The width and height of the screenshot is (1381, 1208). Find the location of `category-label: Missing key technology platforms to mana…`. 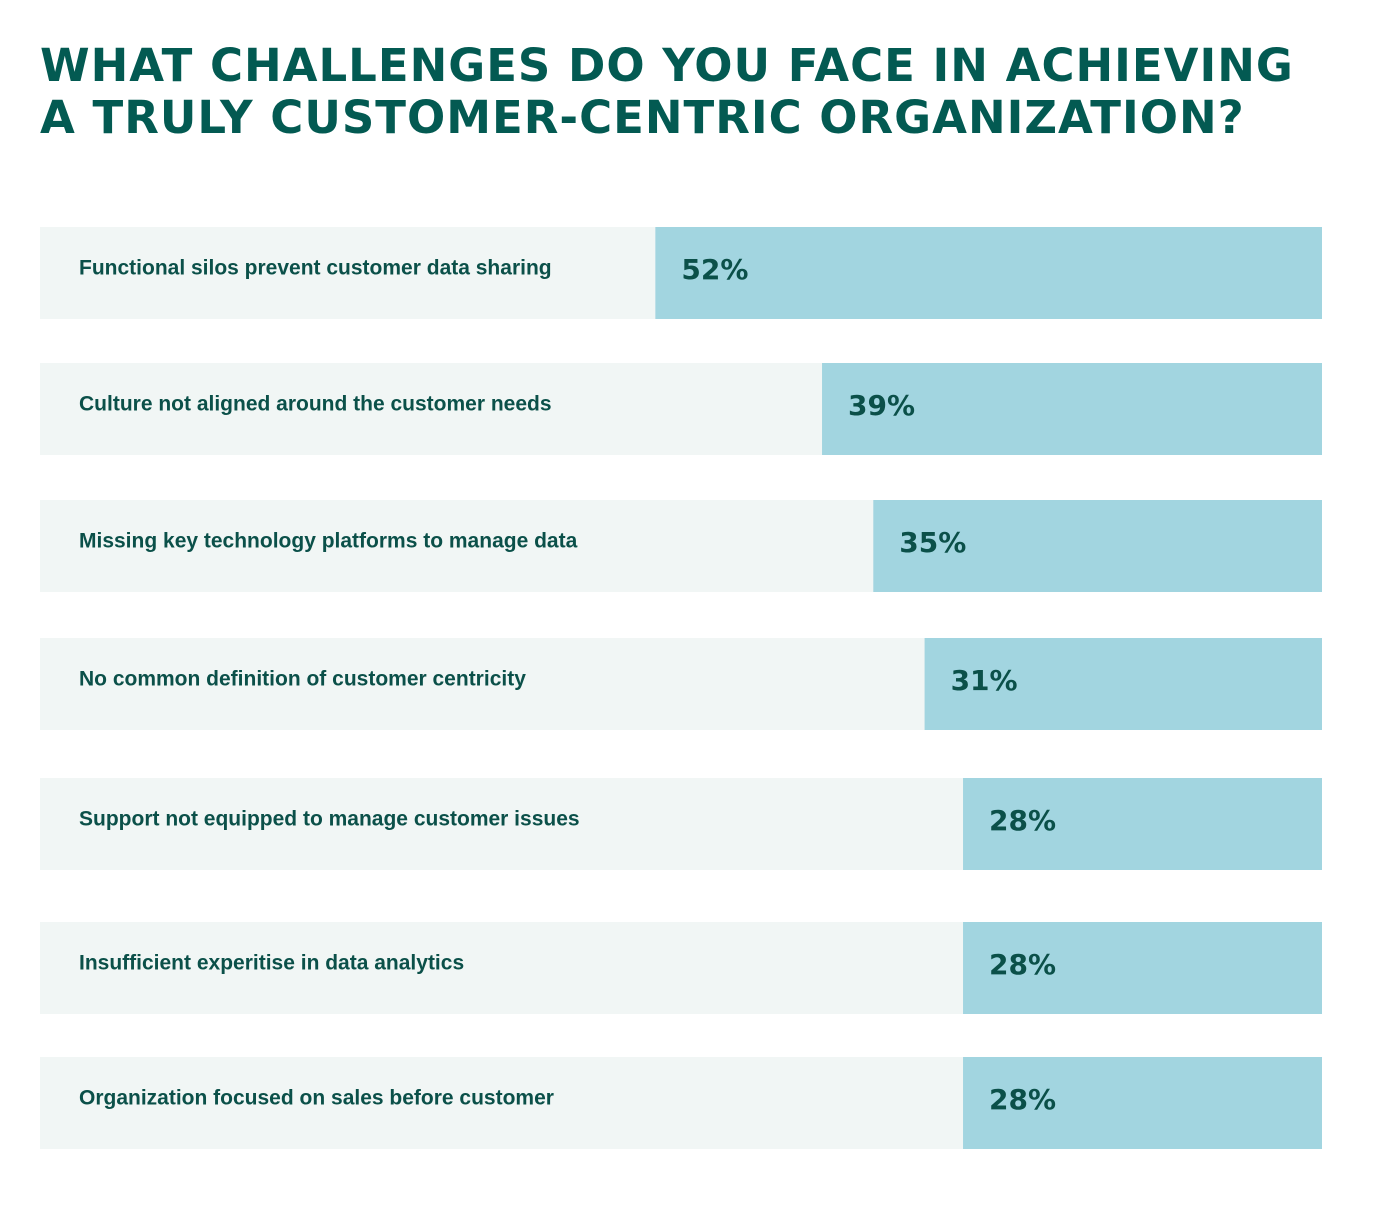

category-label: Missing key technology platforms to mana… is located at coordinates (328, 541).